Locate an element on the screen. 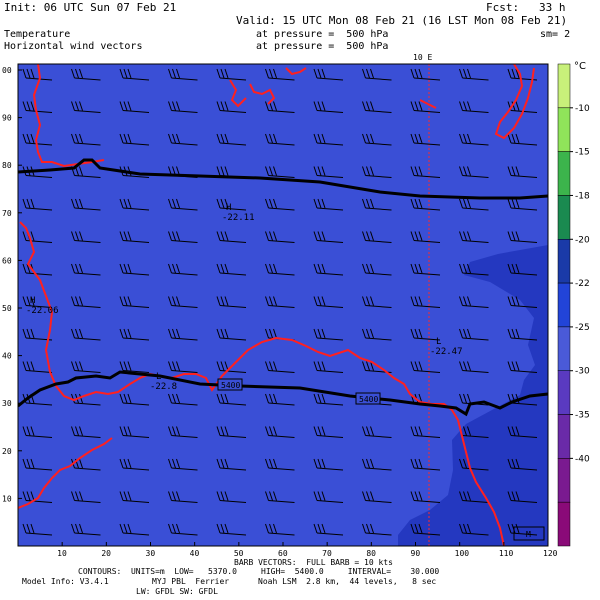 The image size is (600, 600). high-value: -22.06 is located at coordinates (42, 311).